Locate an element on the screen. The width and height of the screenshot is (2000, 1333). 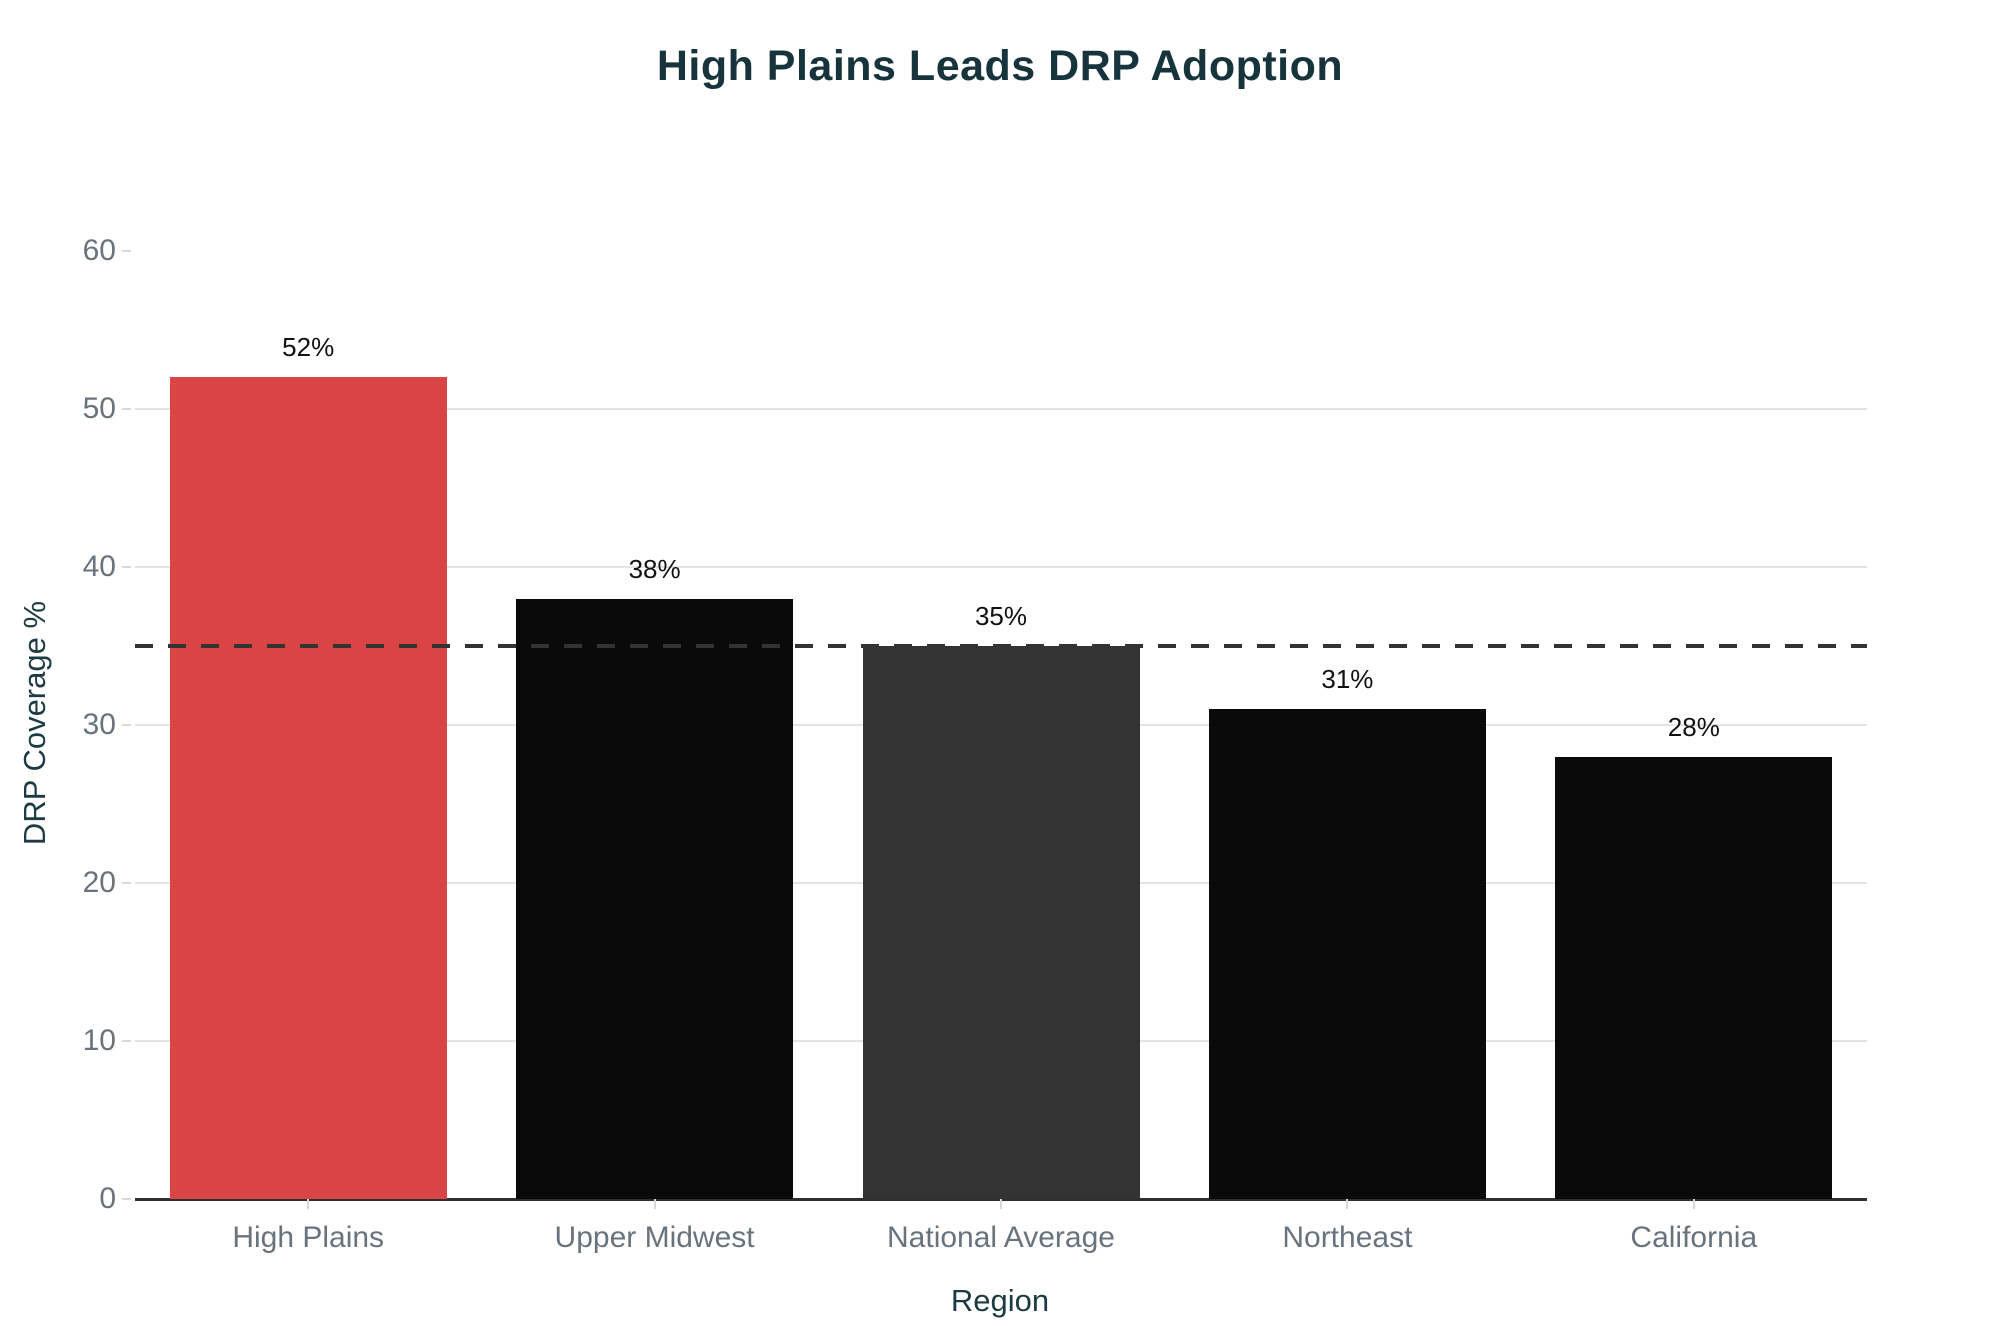
value-label-northeast: 31% is located at coordinates (1347, 679).